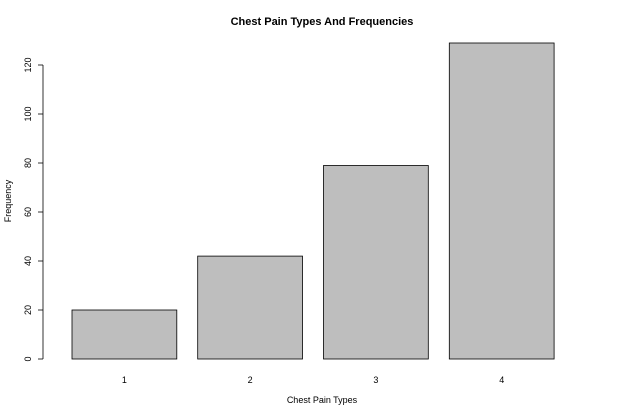 Image resolution: width=624 pixels, height=416 pixels. Describe the element at coordinates (28, 163) in the screenshot. I see `y-tick-label-80: 80` at that location.